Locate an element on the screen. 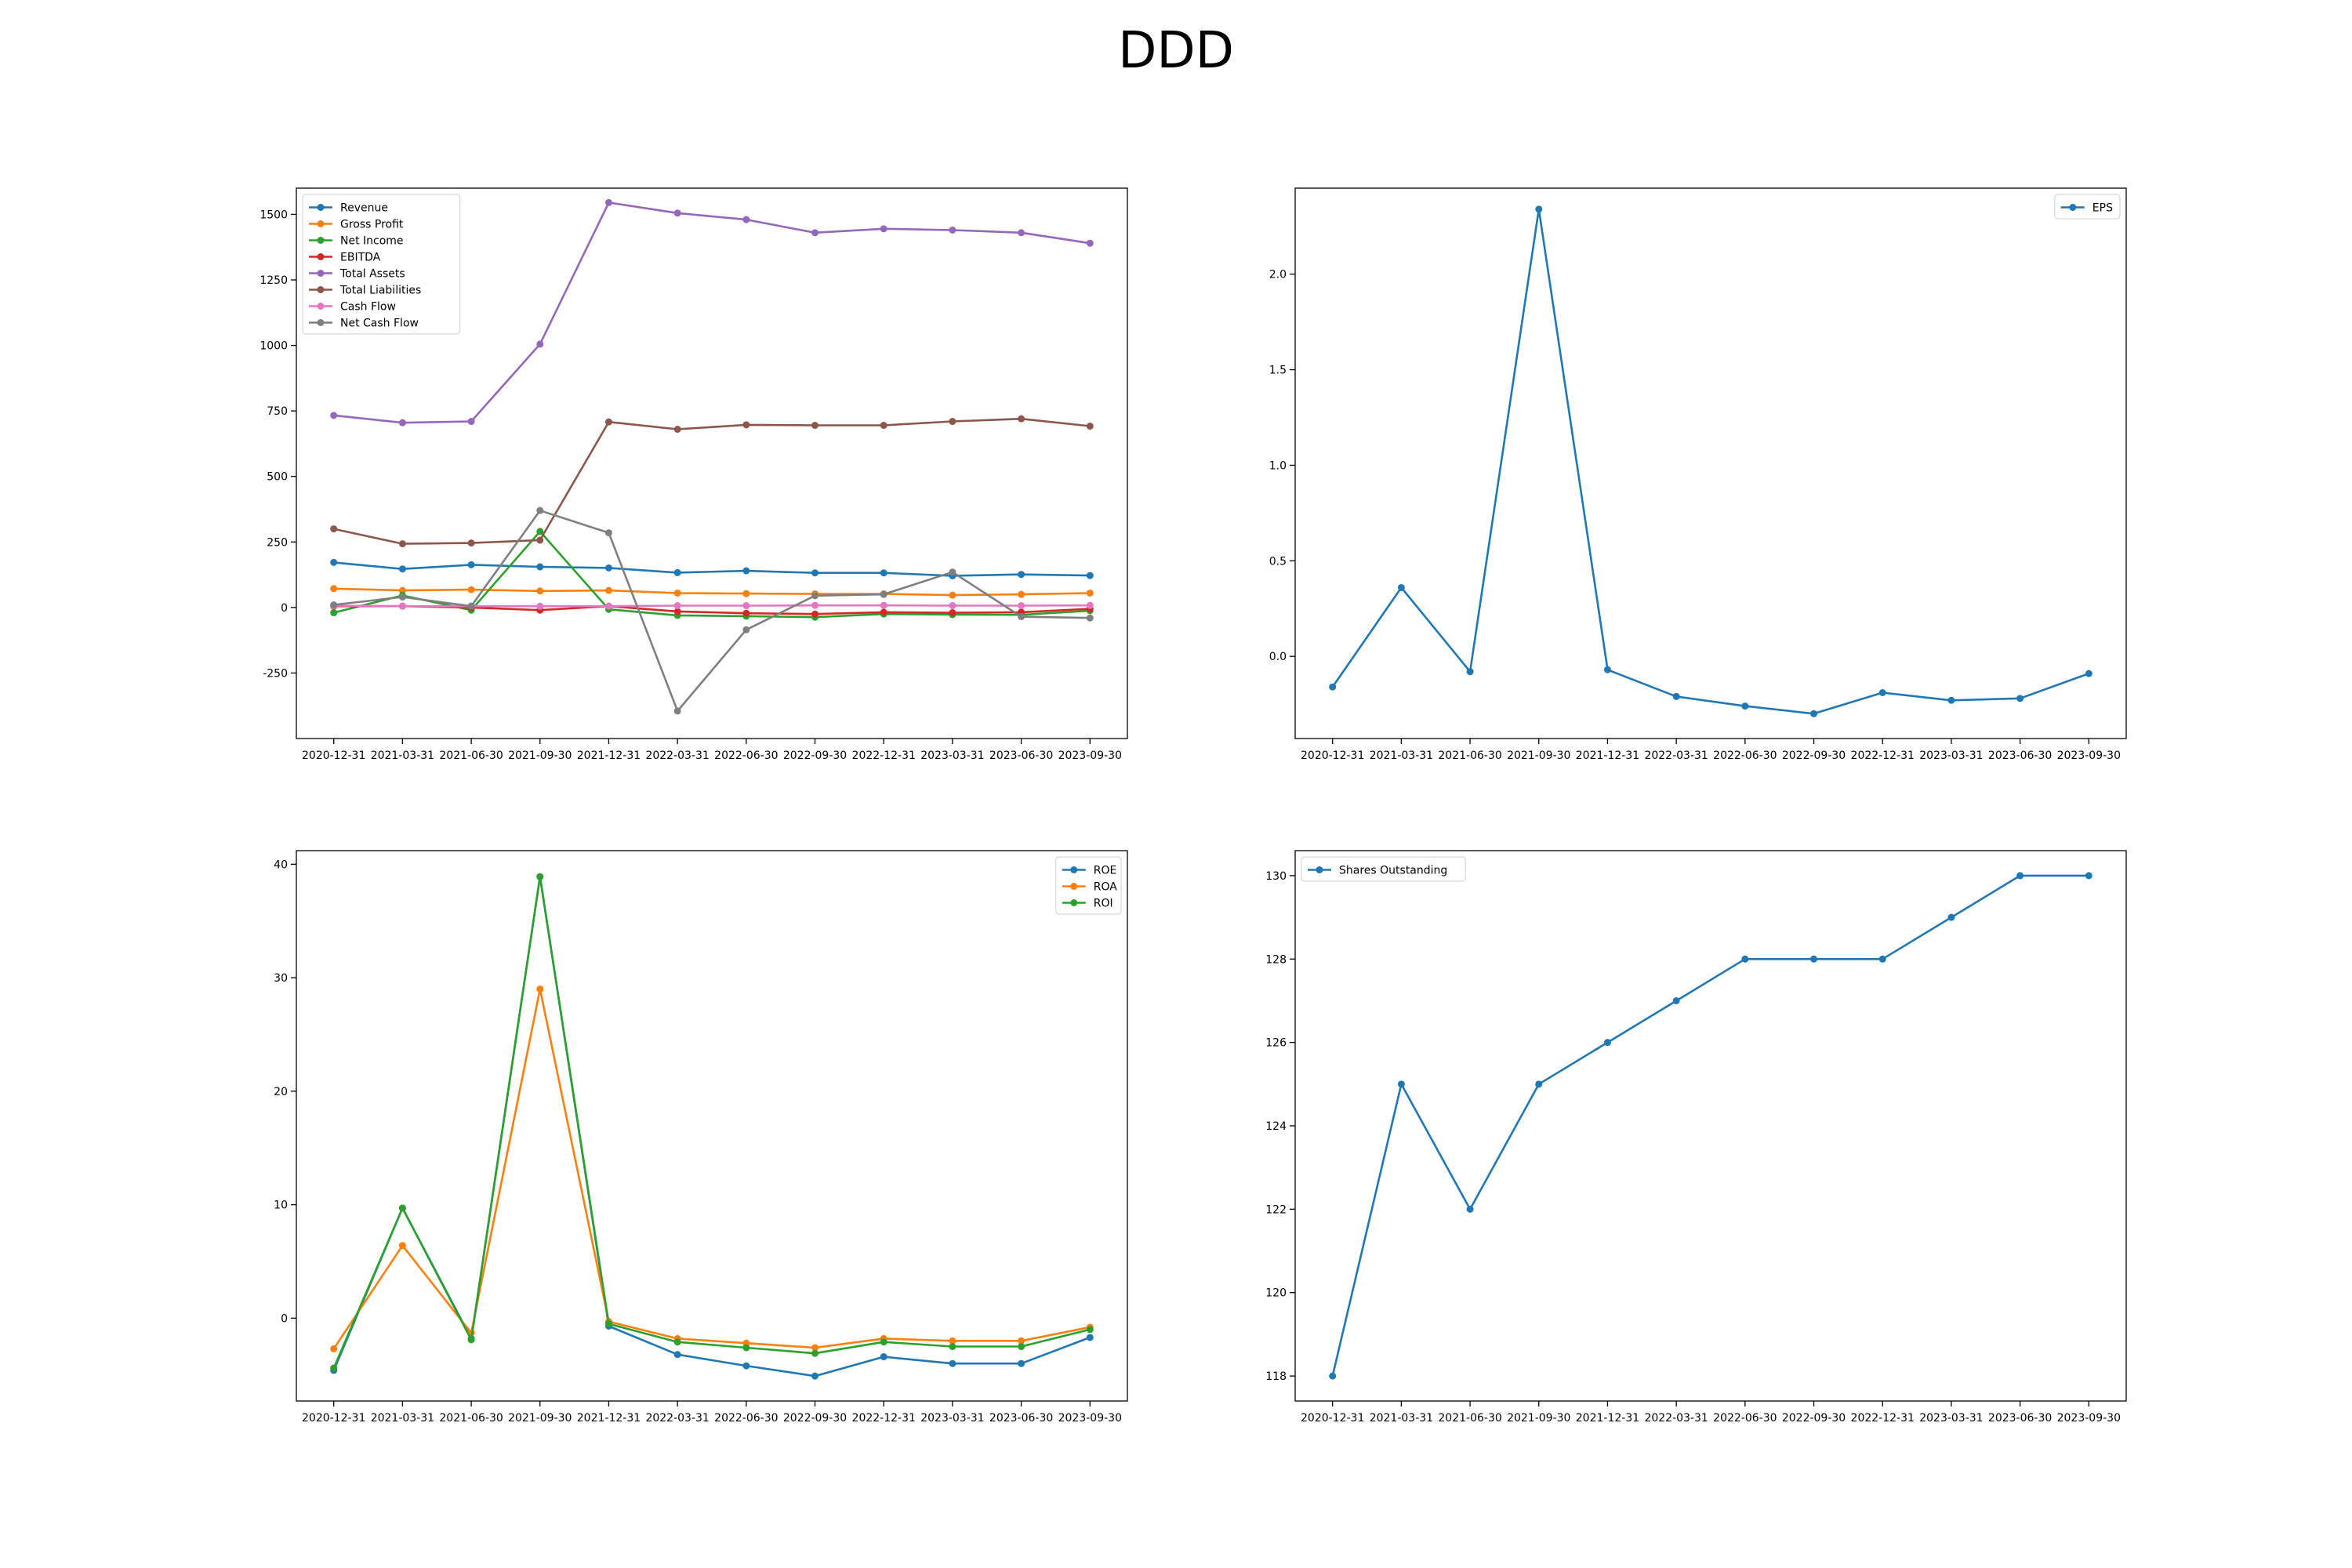  legend-label: Gross Profit is located at coordinates (372, 225).